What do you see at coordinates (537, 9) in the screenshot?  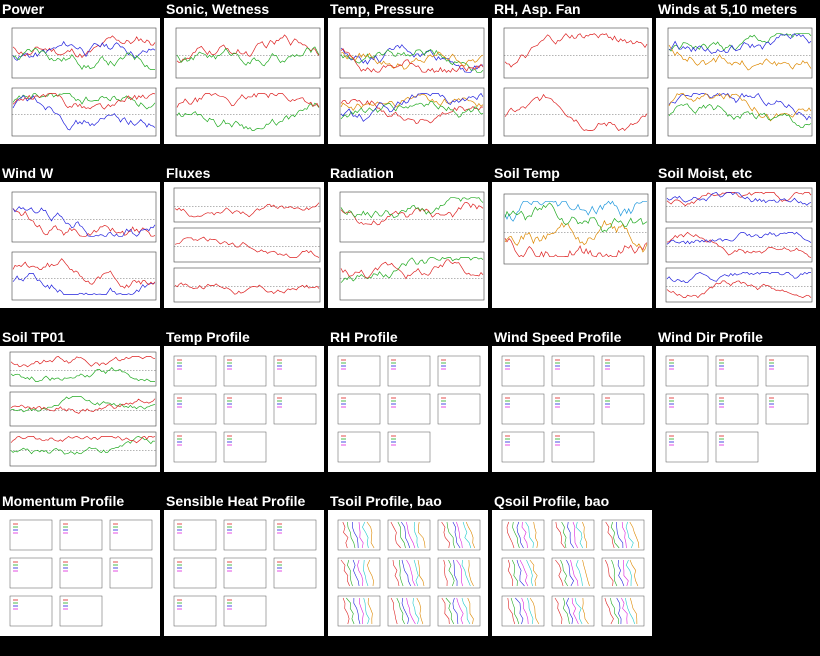 I see `plot-tile-title: RH, Asp. Fan` at bounding box center [537, 9].